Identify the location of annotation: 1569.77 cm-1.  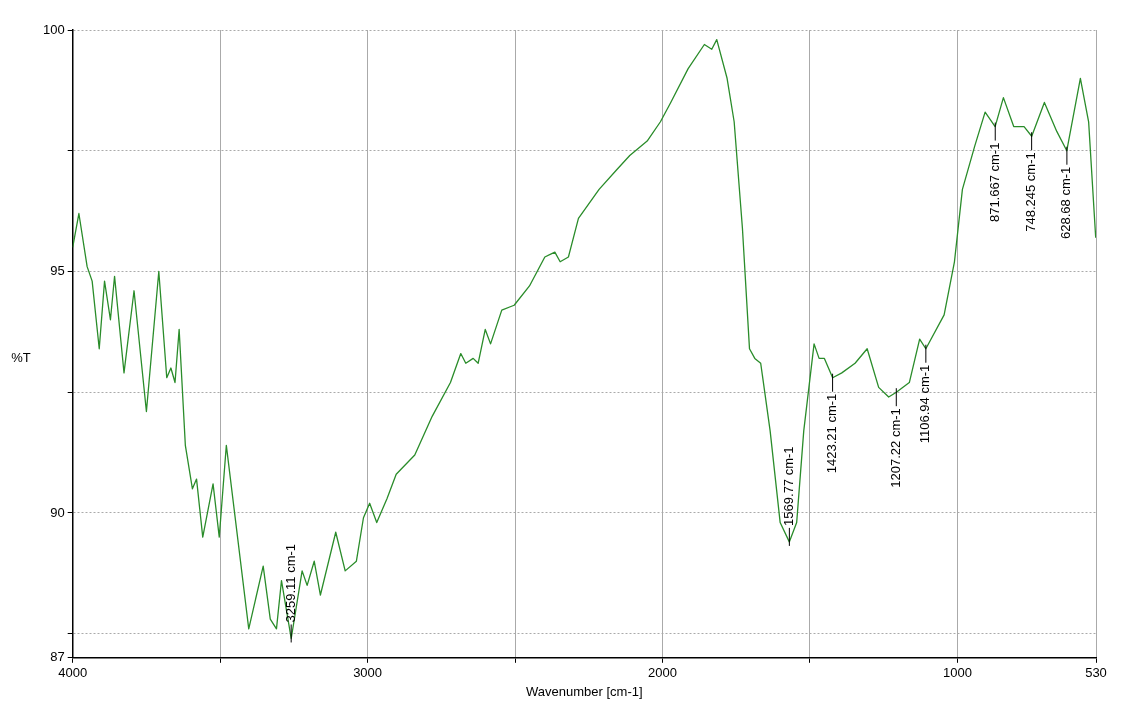
(788, 486).